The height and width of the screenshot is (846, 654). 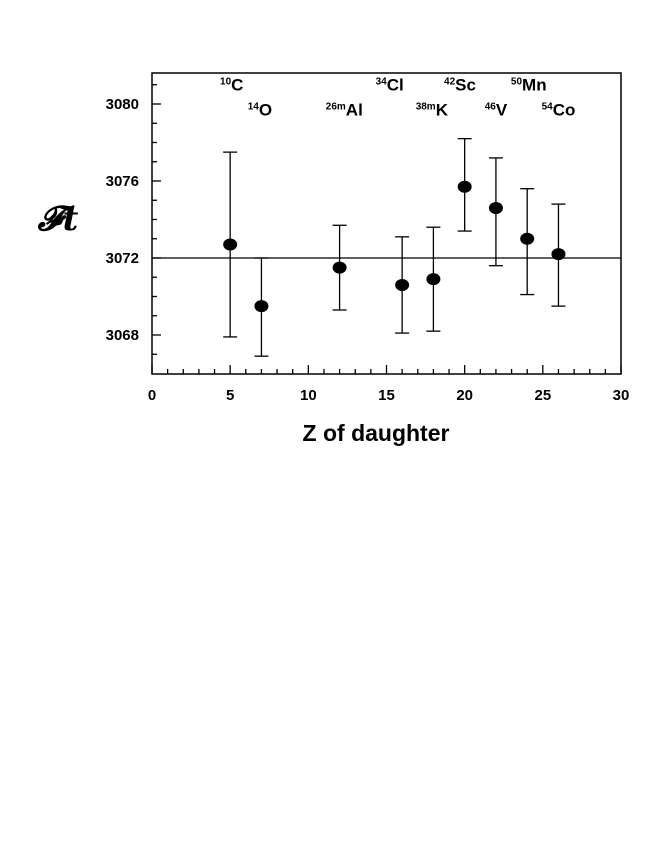 What do you see at coordinates (502, 110) in the screenshot?
I see `isotope-symbol: V` at bounding box center [502, 110].